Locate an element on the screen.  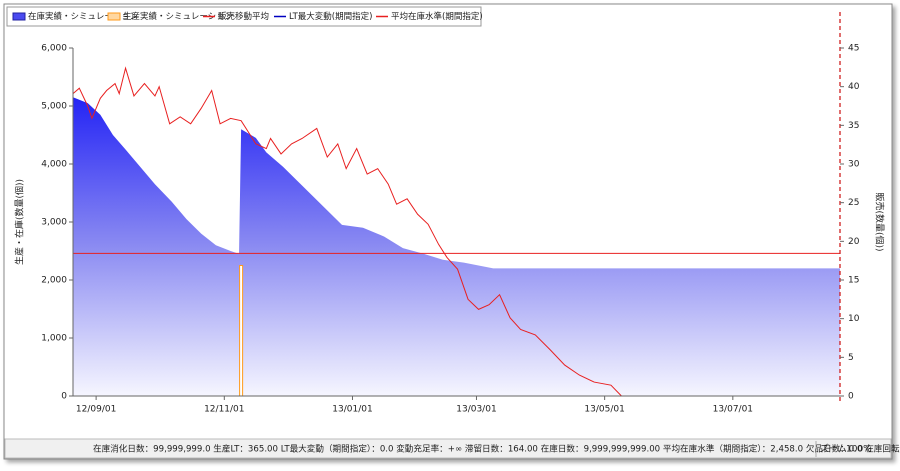
legend-label: 販売移動平均 is located at coordinates (243, 16).